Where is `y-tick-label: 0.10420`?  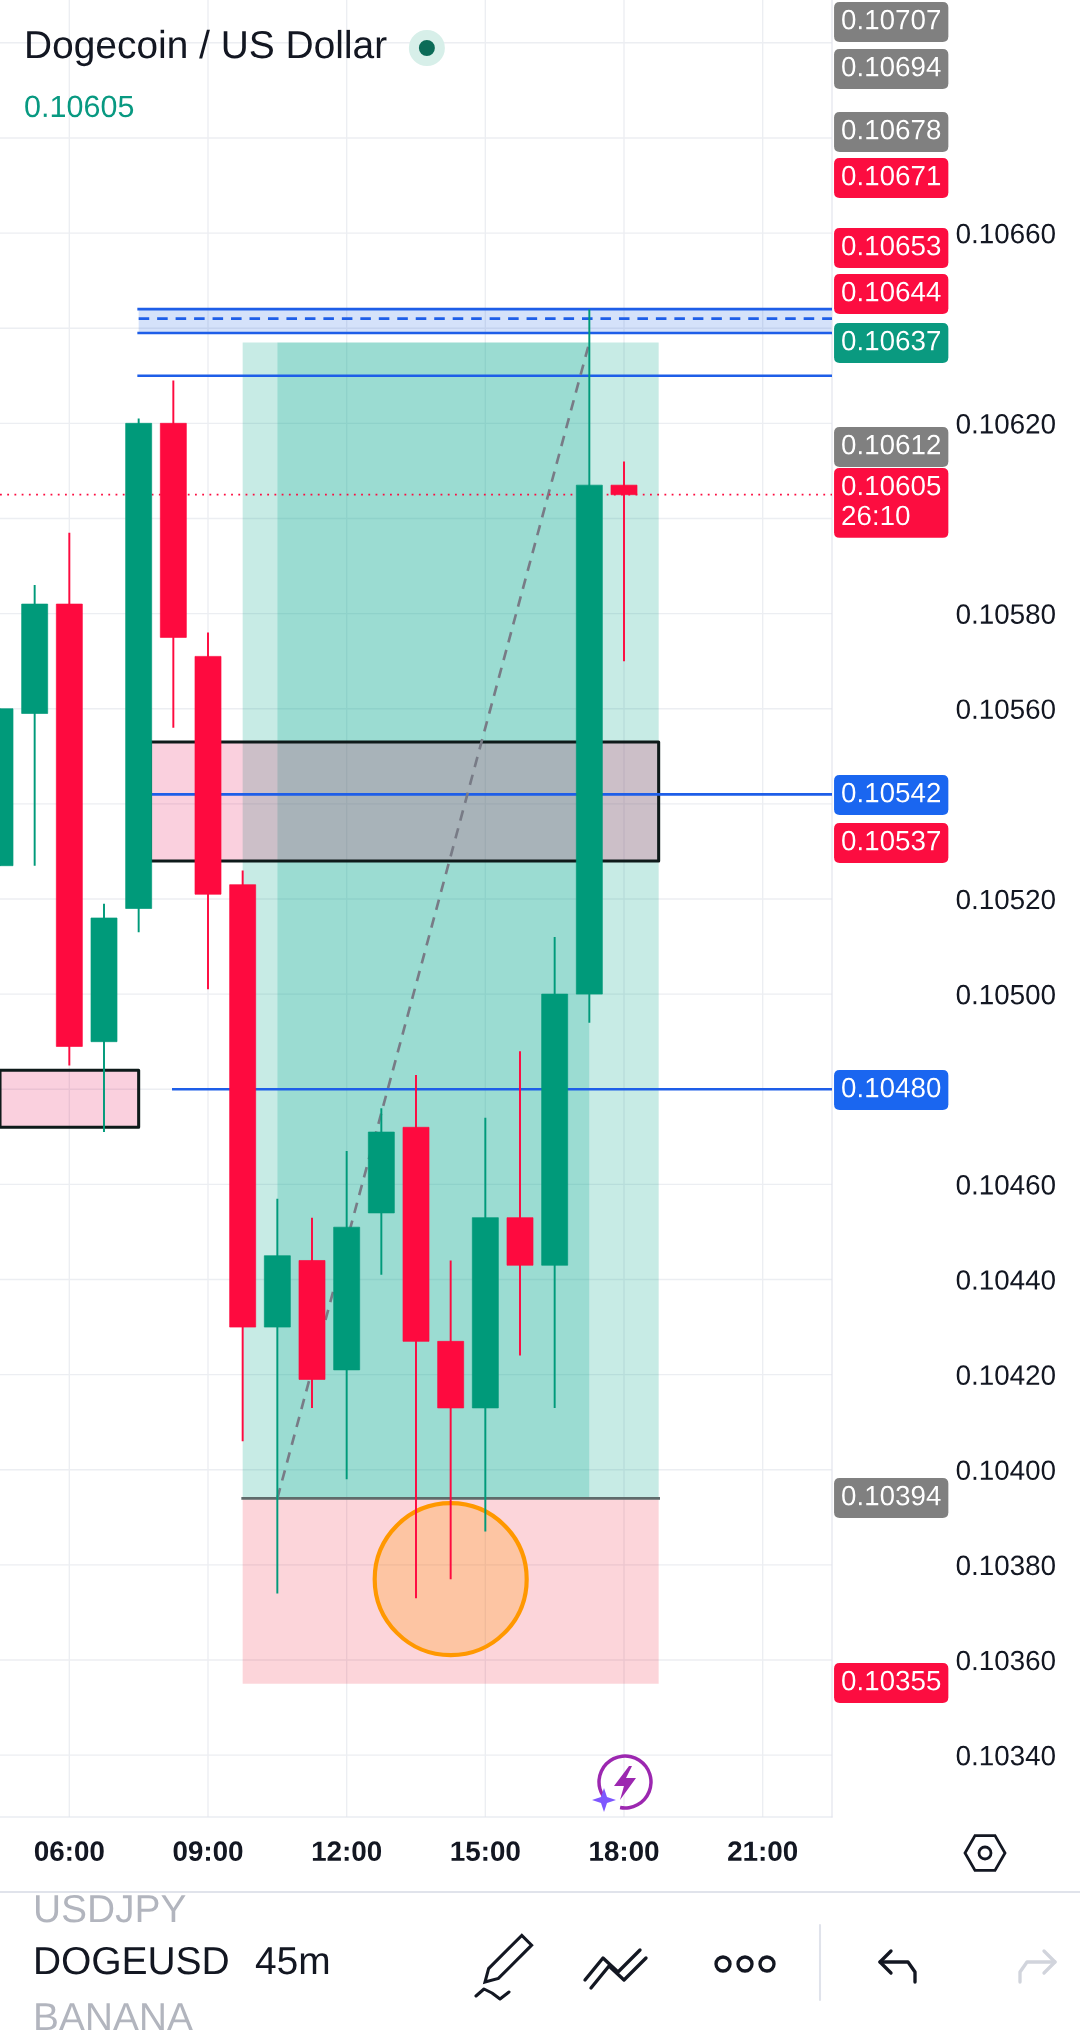
y-tick-label: 0.10420 is located at coordinates (1005, 1375).